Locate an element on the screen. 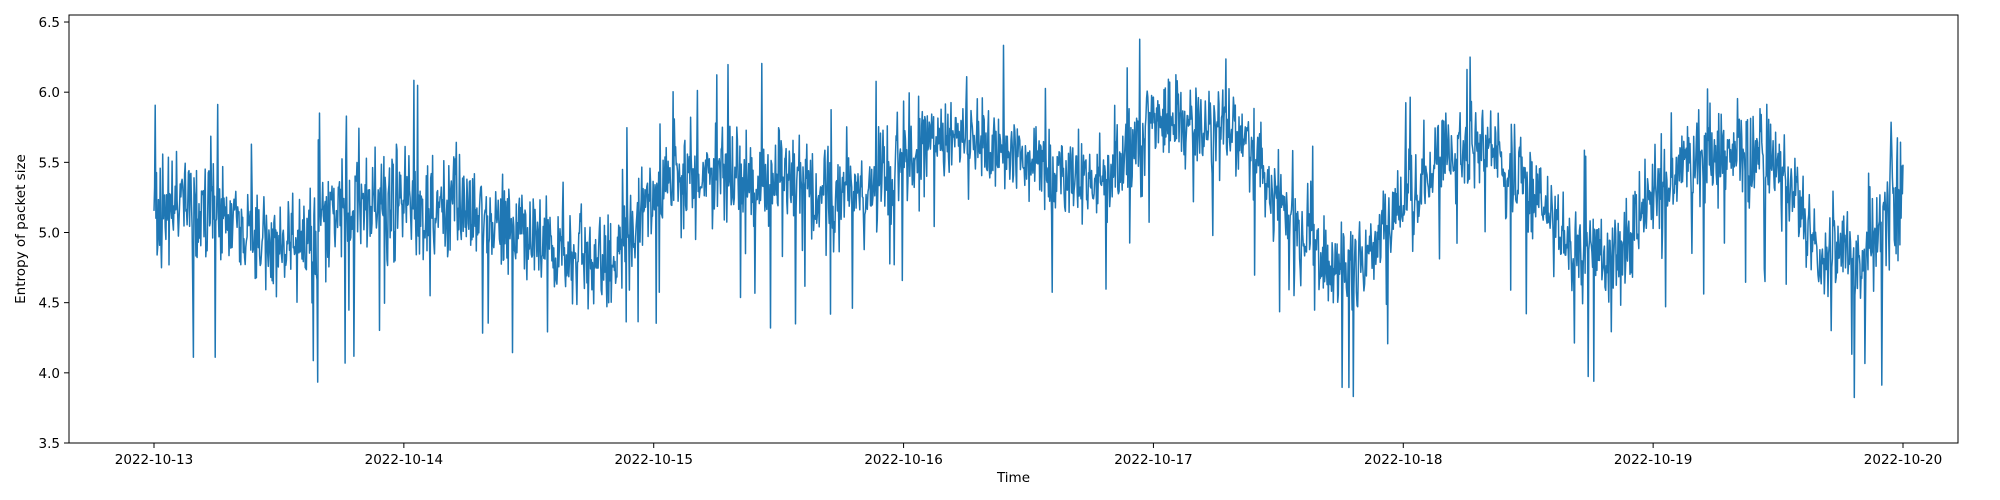 The width and height of the screenshot is (2000, 500). x-tick-label: 2022-10-19 is located at coordinates (1653, 460).